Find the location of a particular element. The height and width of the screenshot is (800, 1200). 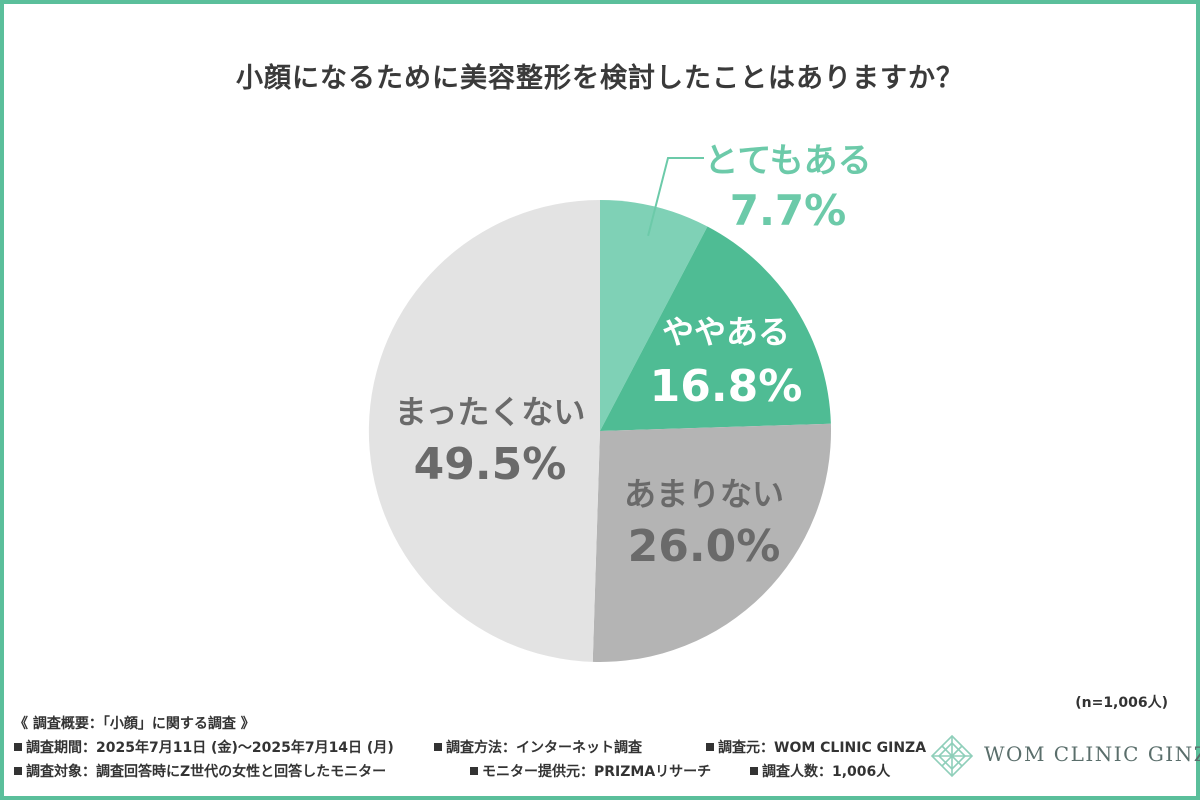

slice-value-yaya-aru: 16.8% is located at coordinates (726, 386).